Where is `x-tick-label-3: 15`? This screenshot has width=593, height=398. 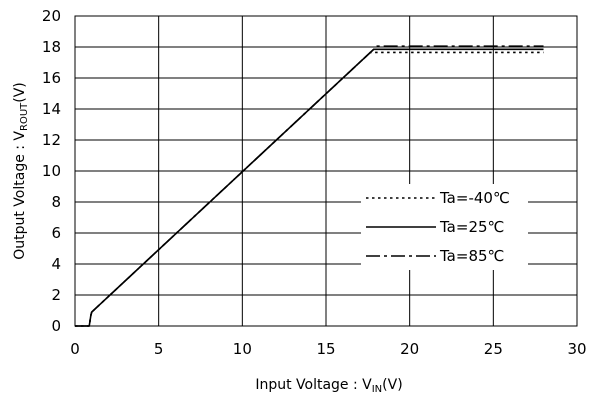 x-tick-label-3: 15 is located at coordinates (325, 349).